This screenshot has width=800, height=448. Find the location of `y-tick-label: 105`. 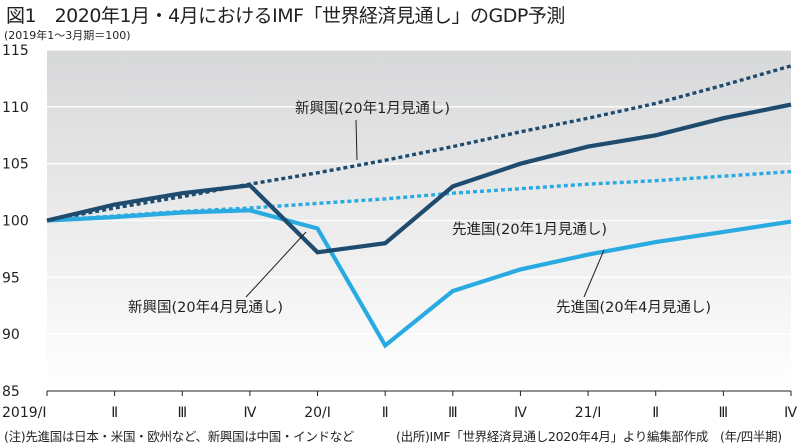

y-tick-label: 105 is located at coordinates (15, 165).